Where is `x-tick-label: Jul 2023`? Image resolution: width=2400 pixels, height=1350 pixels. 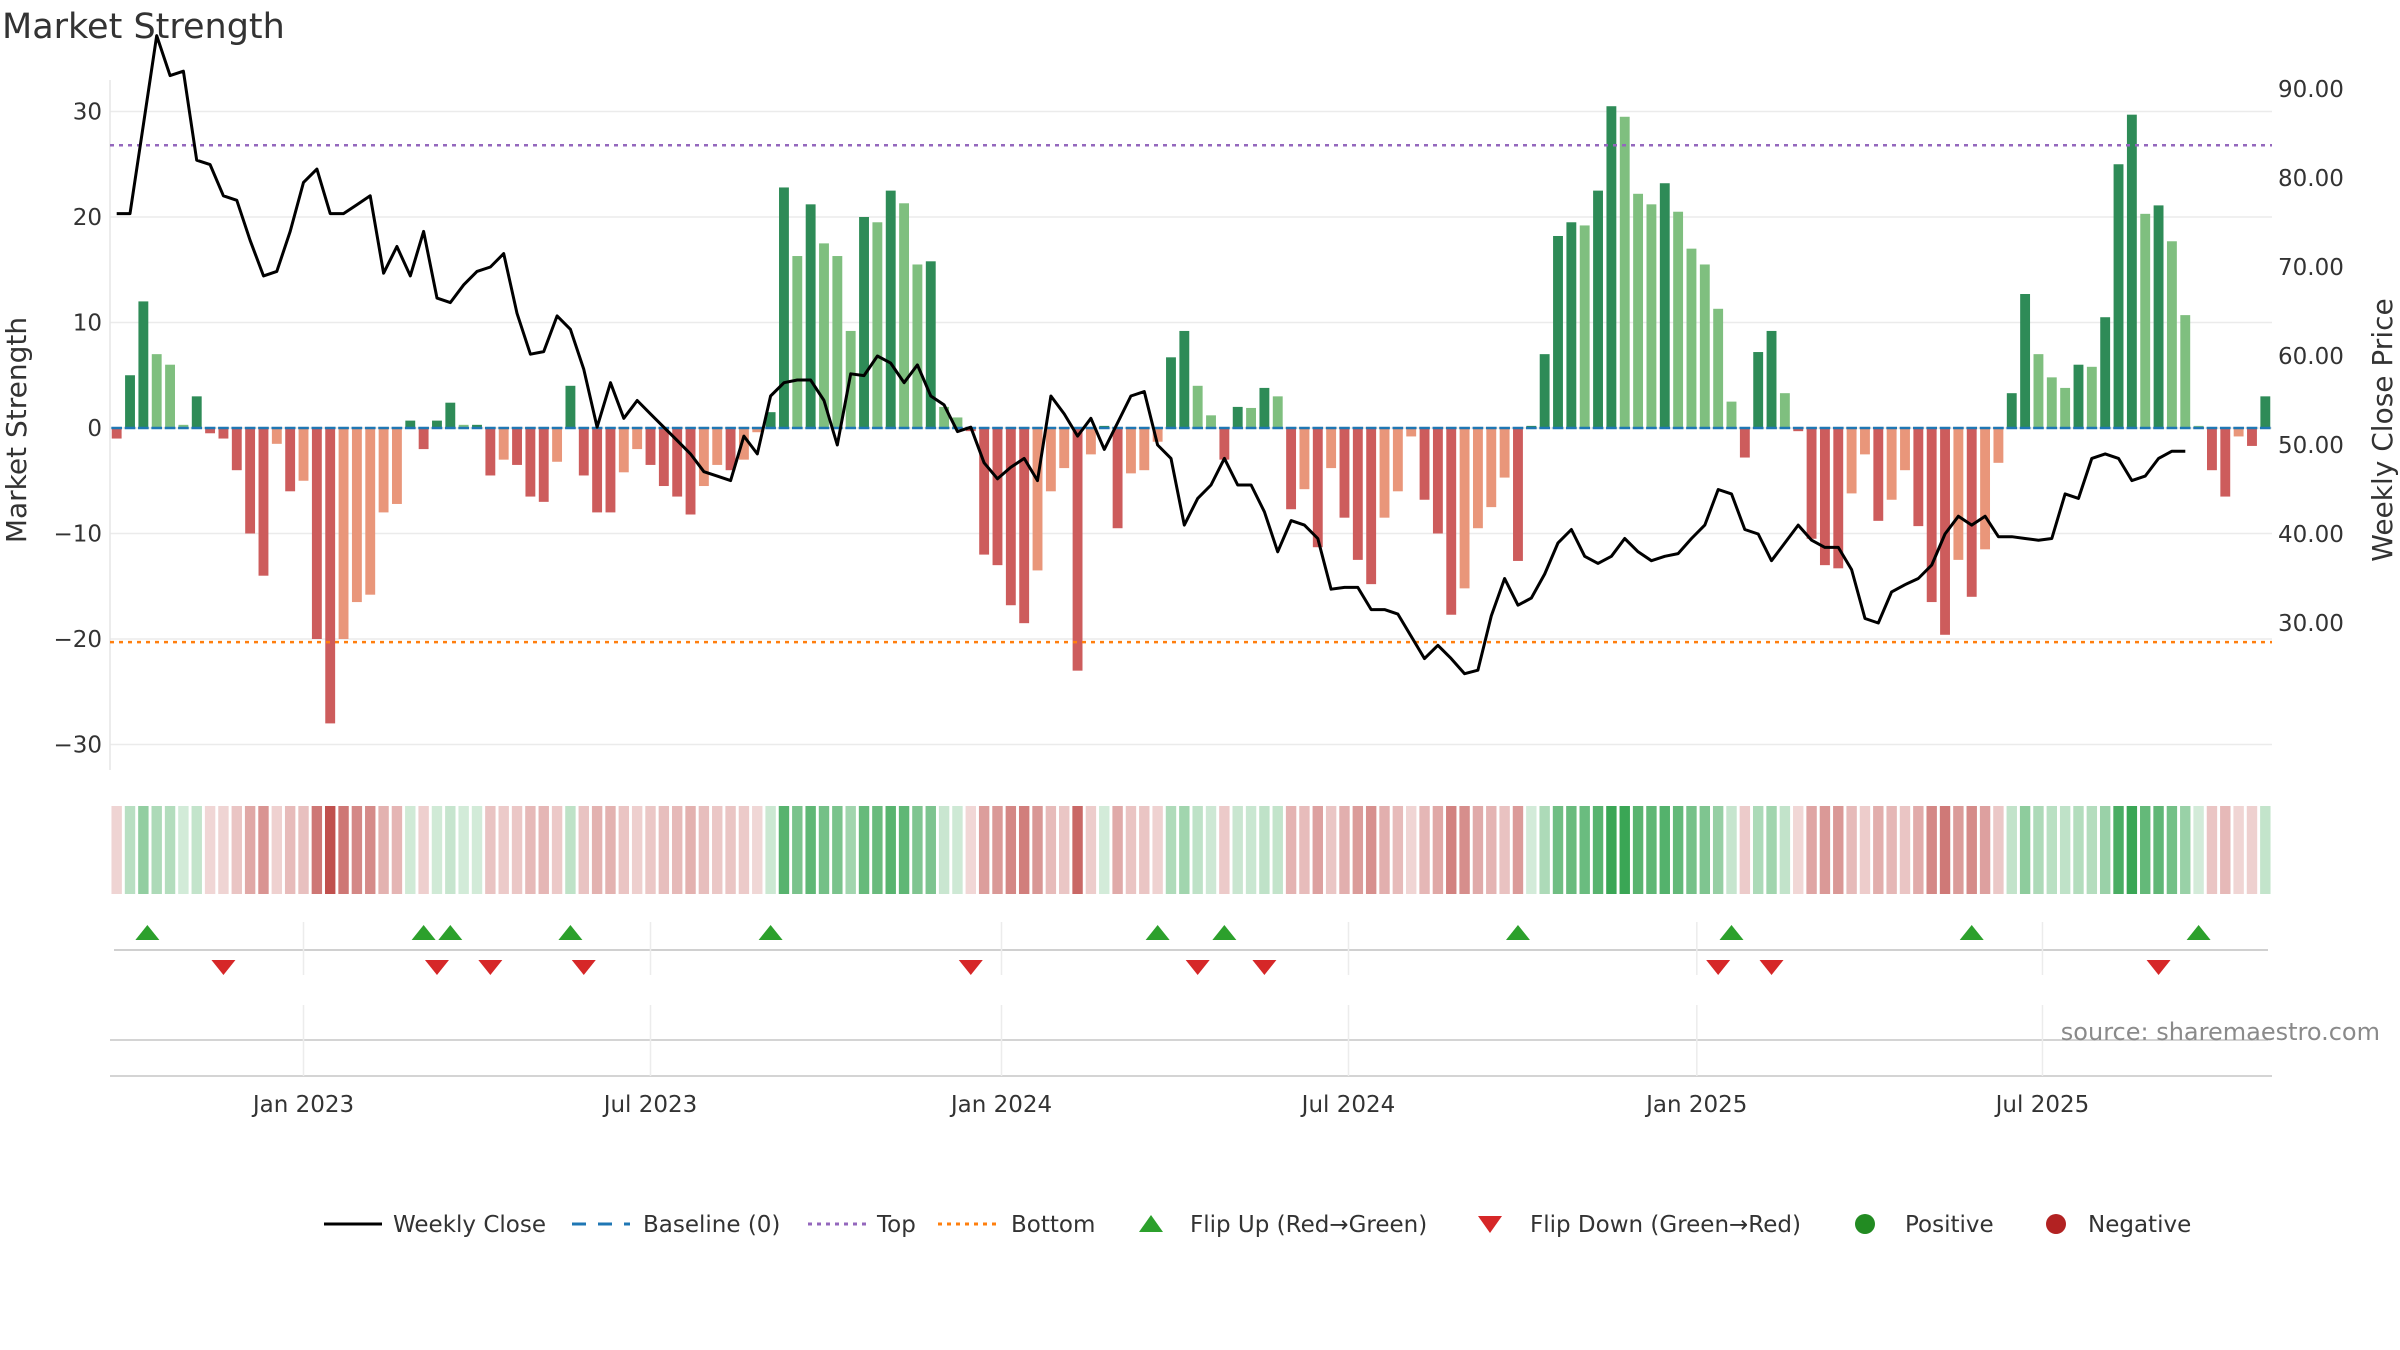
x-tick-label: Jul 2023 is located at coordinates (650, 1105).